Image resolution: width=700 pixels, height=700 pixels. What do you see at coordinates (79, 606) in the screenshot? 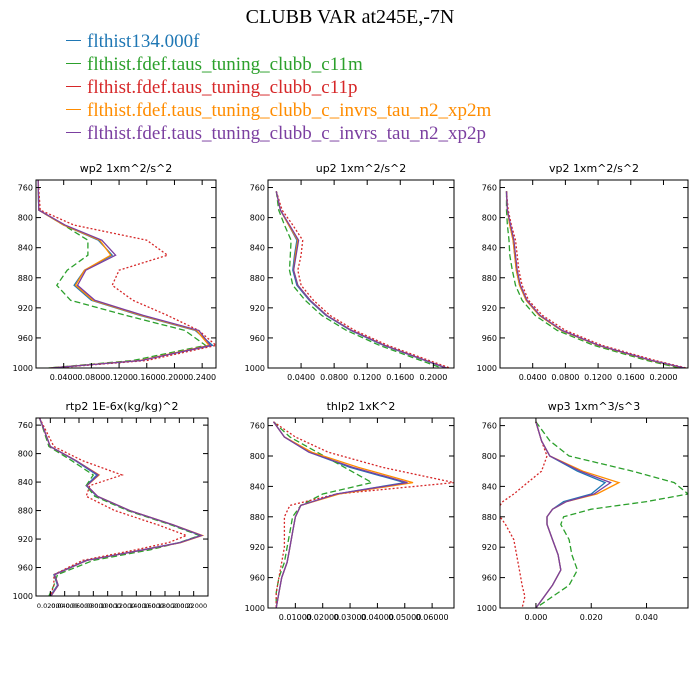
I see `x-tick-label: 0.06000` at bounding box center [79, 606].